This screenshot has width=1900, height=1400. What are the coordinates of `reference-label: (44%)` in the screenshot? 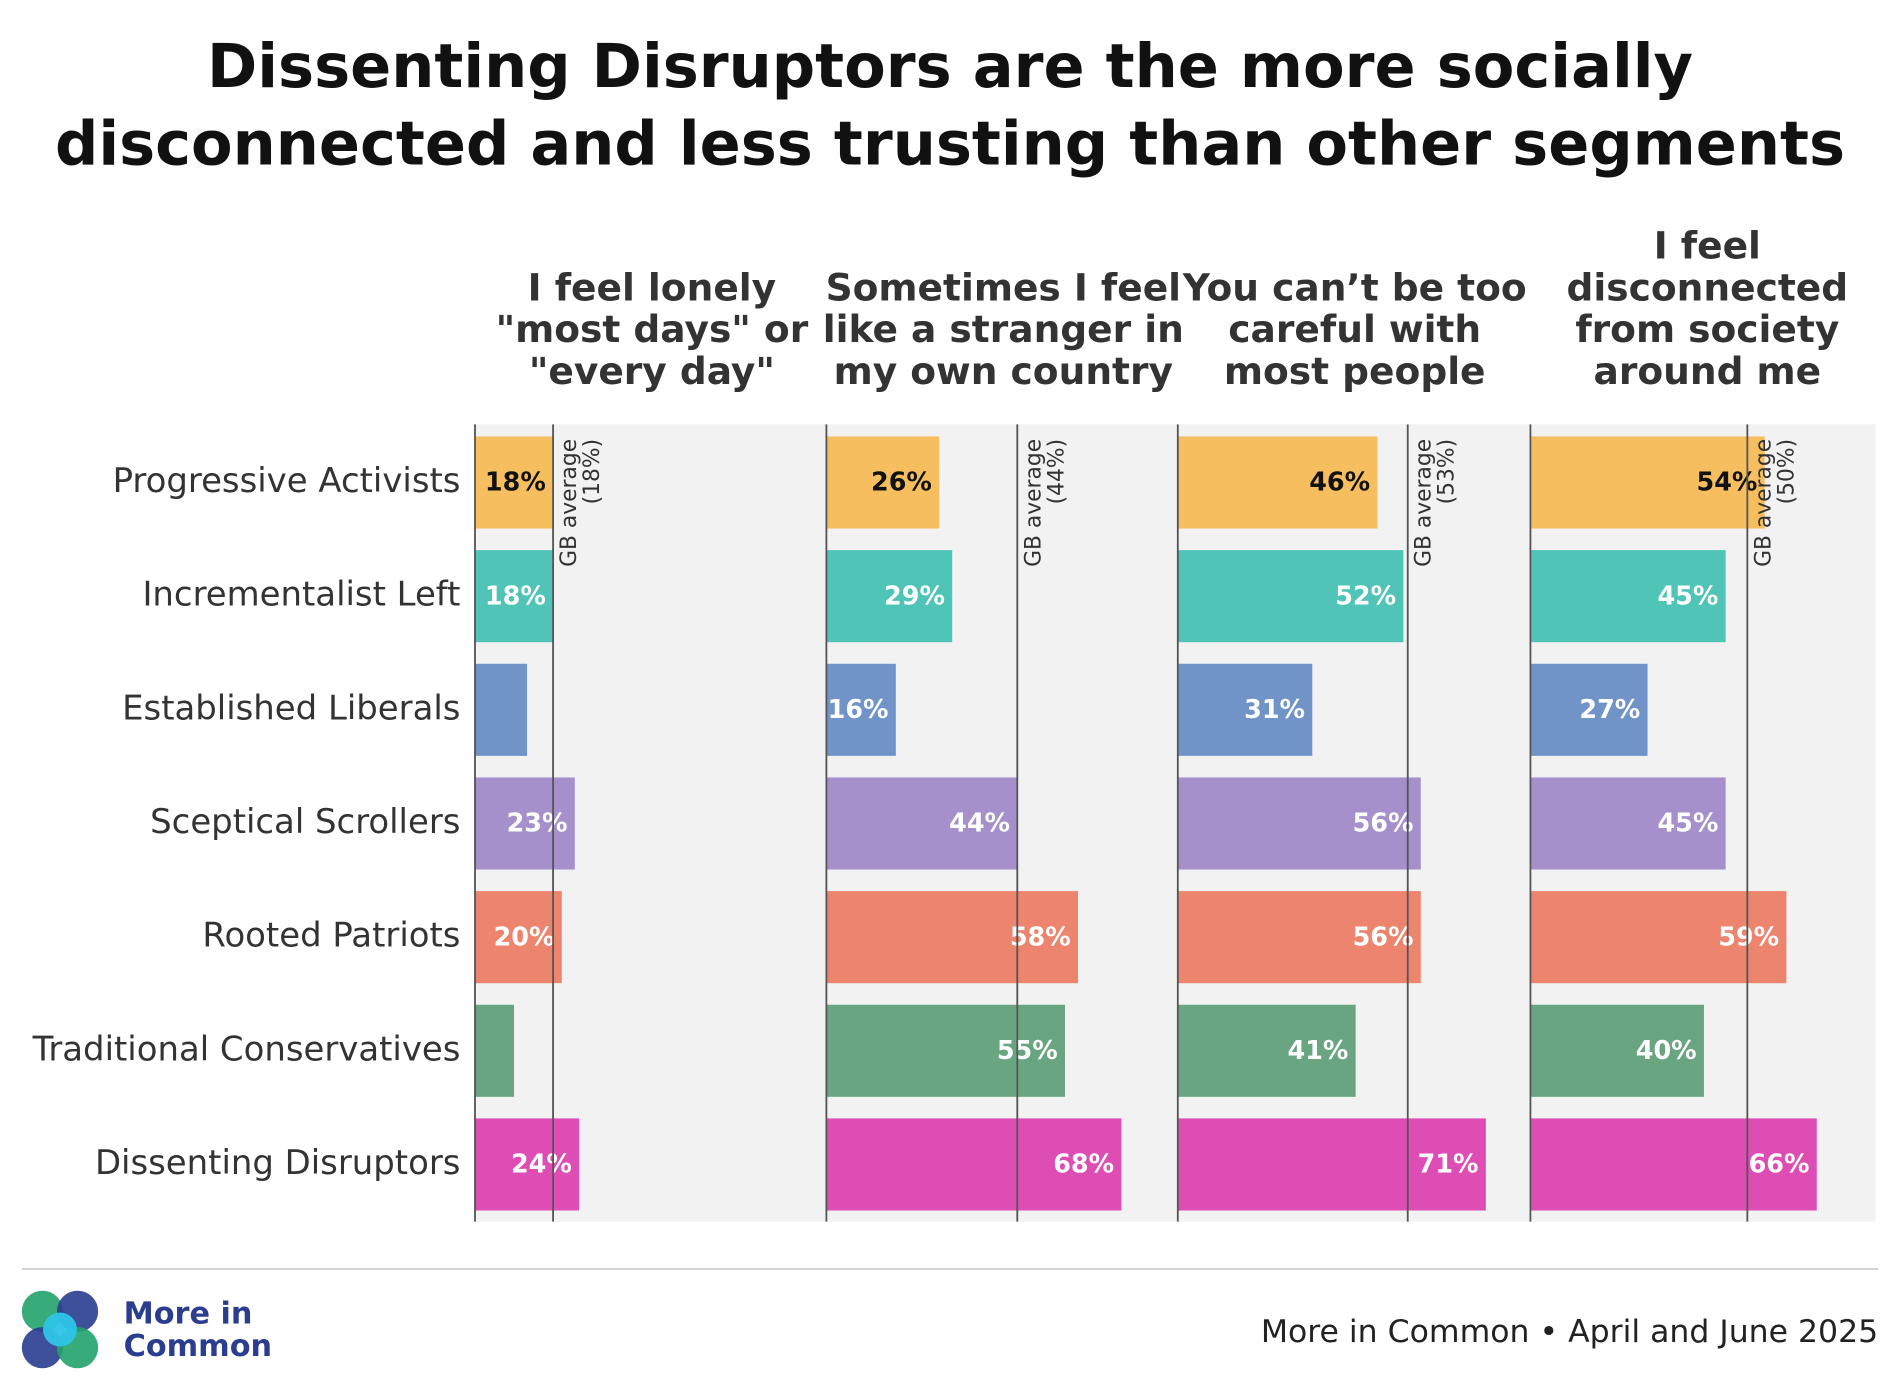 It's located at (1056, 471).